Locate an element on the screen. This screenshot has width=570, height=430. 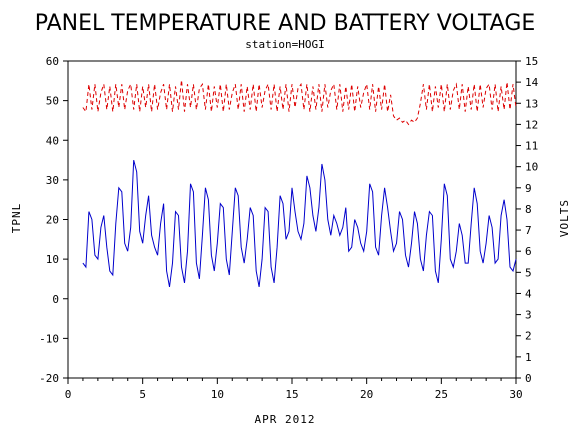
x-axis: 0 5 10 15 20 25 30 is located at coordinates (294, 389).